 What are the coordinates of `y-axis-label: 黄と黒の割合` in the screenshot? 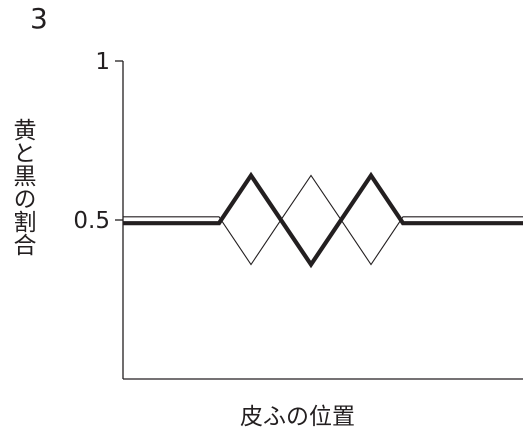 It's located at (22, 187).